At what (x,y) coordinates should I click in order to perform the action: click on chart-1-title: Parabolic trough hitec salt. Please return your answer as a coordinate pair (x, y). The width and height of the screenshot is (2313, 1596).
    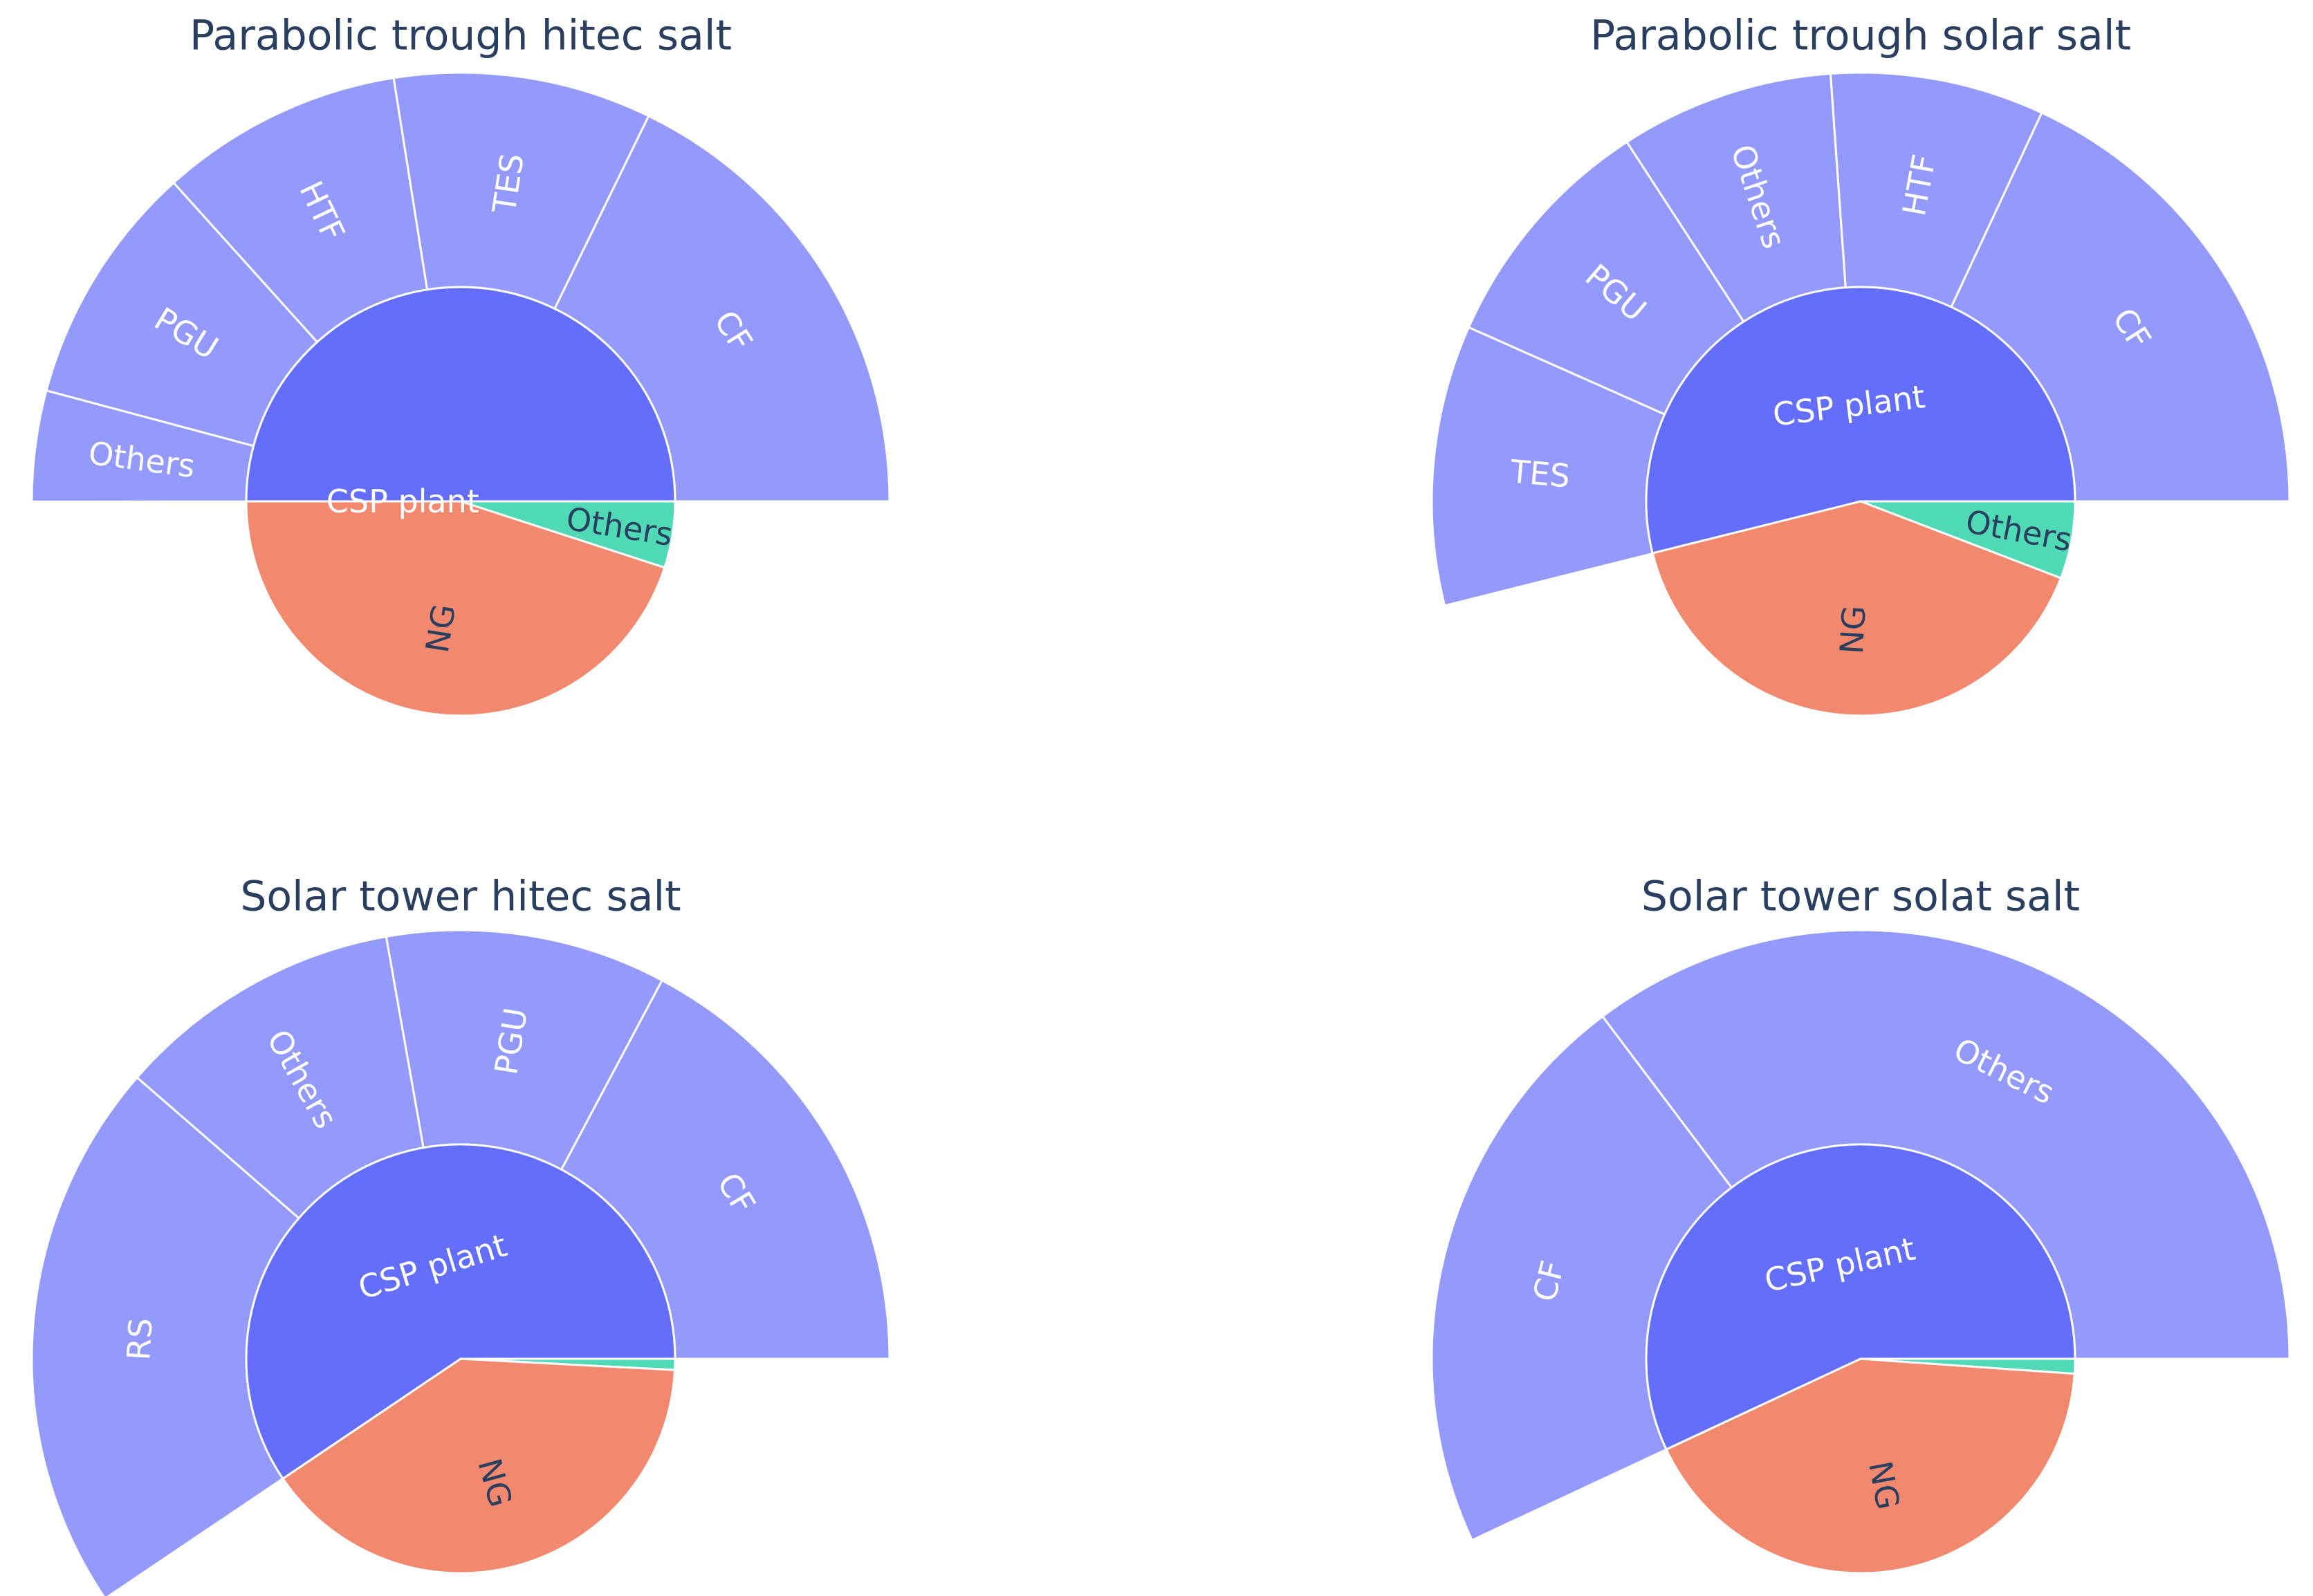
    Looking at the image, I should click on (461, 36).